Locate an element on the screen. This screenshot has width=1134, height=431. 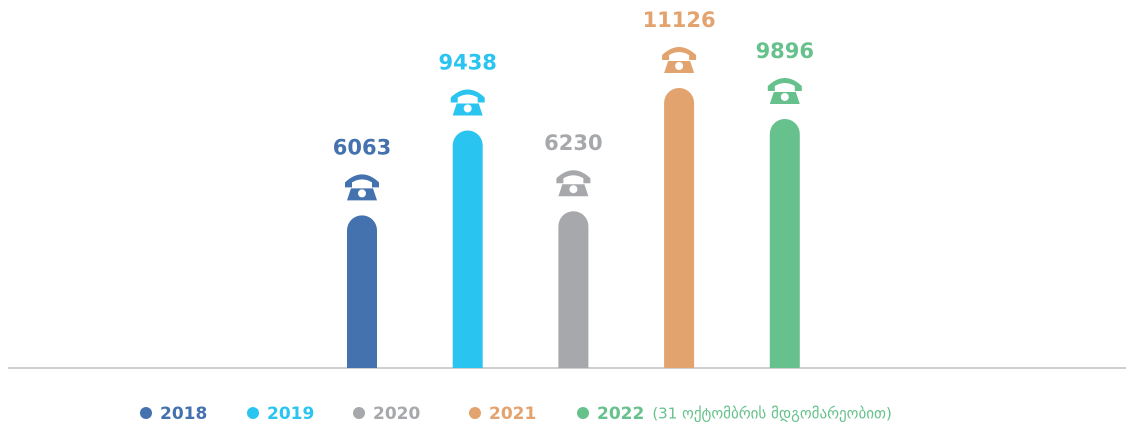
value-label: 9896 is located at coordinates (785, 51).